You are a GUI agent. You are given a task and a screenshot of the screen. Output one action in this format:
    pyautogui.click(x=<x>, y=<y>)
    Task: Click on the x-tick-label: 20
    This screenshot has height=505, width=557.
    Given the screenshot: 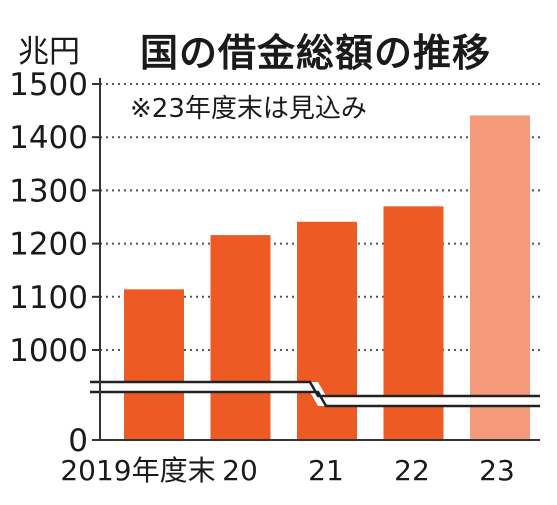 What is the action you would take?
    pyautogui.click(x=240, y=470)
    